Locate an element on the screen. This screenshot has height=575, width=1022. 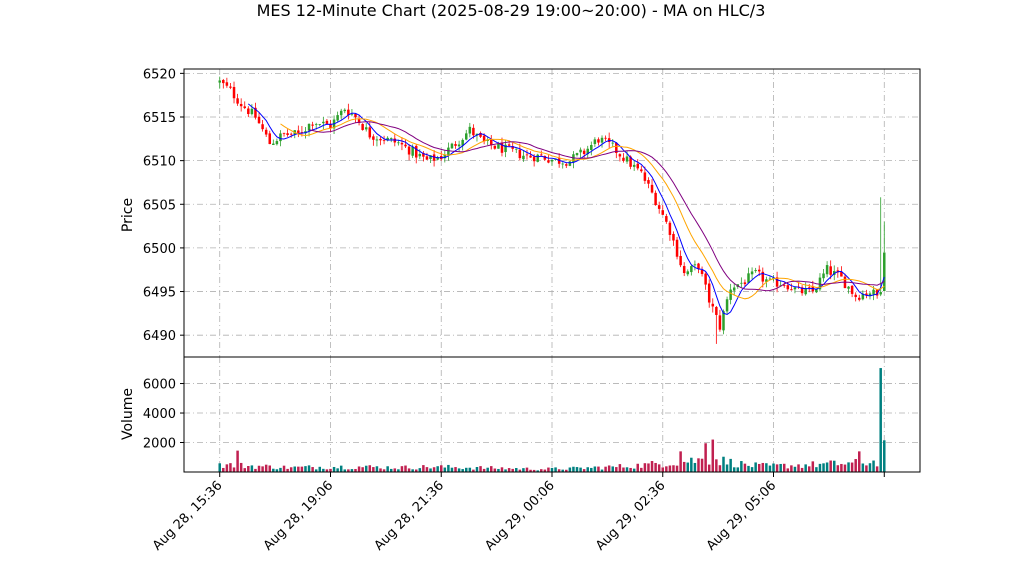
price-tick-label: 6500 is located at coordinates (159, 249).